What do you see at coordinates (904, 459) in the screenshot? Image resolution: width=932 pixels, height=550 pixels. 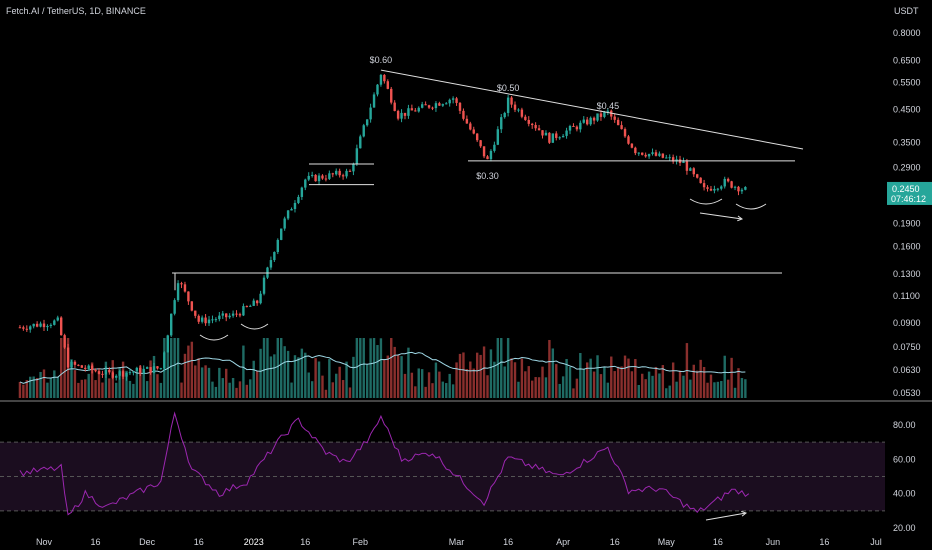 I see `rsi-axis-tick: 60.00` at bounding box center [904, 459].